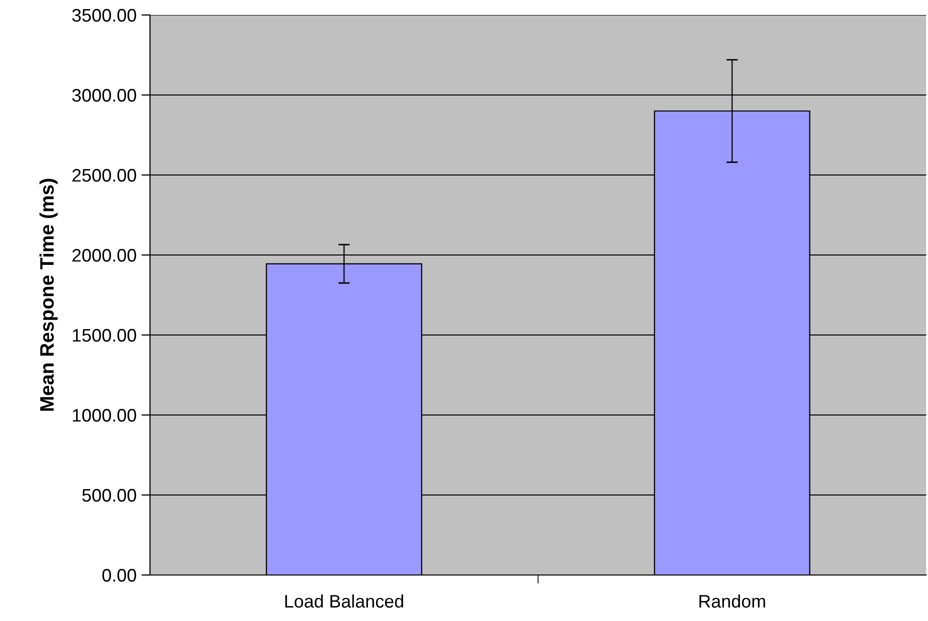 The height and width of the screenshot is (621, 928). Describe the element at coordinates (732, 601) in the screenshot. I see `x-tick-label: Random` at that location.